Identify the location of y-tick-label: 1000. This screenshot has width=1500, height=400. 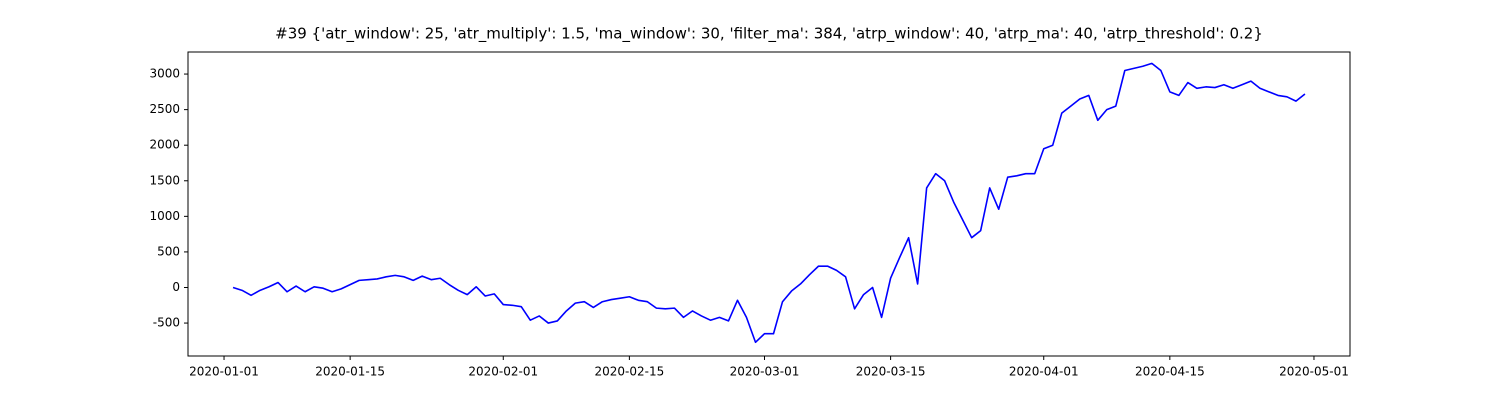
(164, 216).